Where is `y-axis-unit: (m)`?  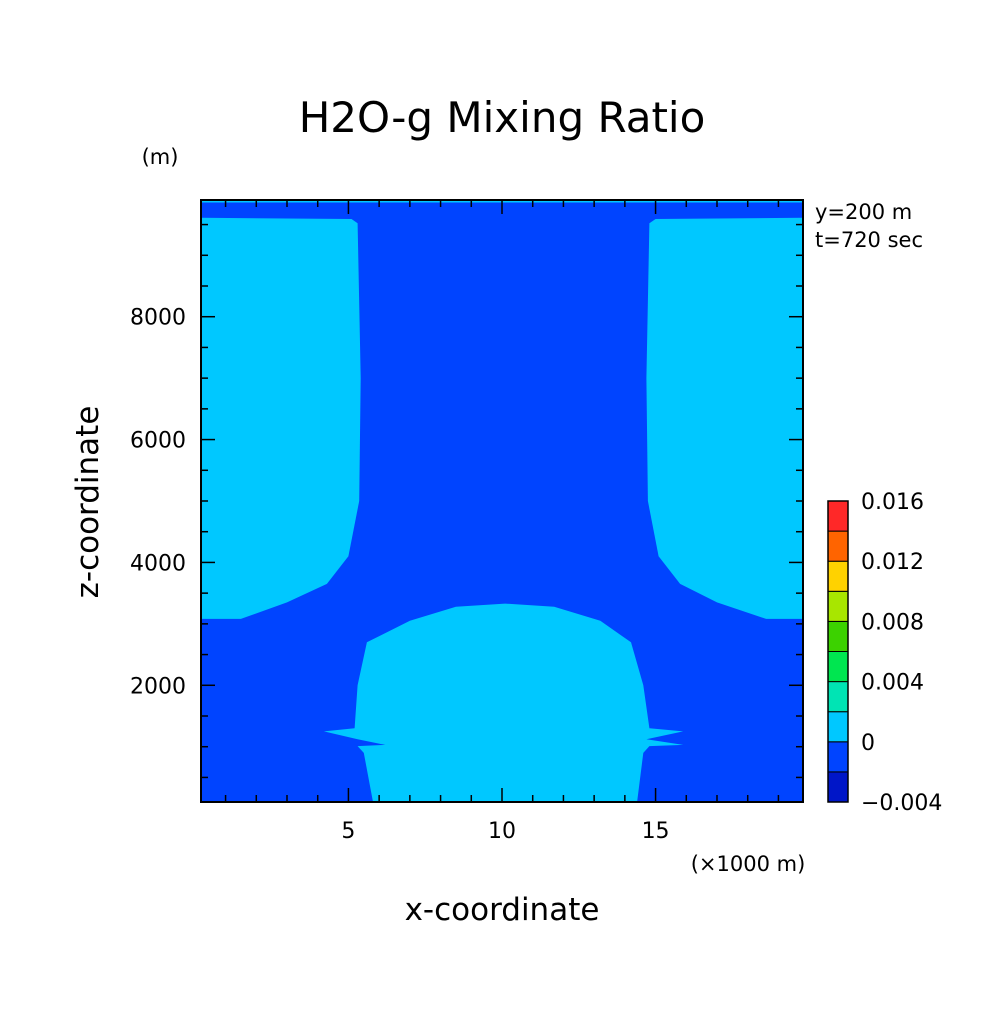 y-axis-unit: (m) is located at coordinates (160, 157).